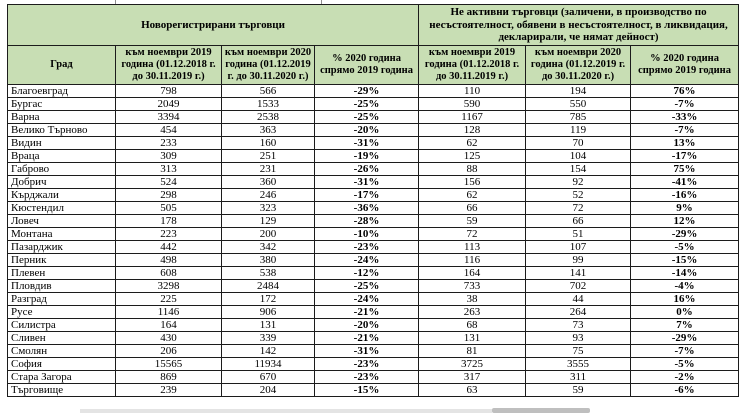  Describe the element at coordinates (366, 208) in the screenshot. I see `cell-new-pct: -36%` at that location.